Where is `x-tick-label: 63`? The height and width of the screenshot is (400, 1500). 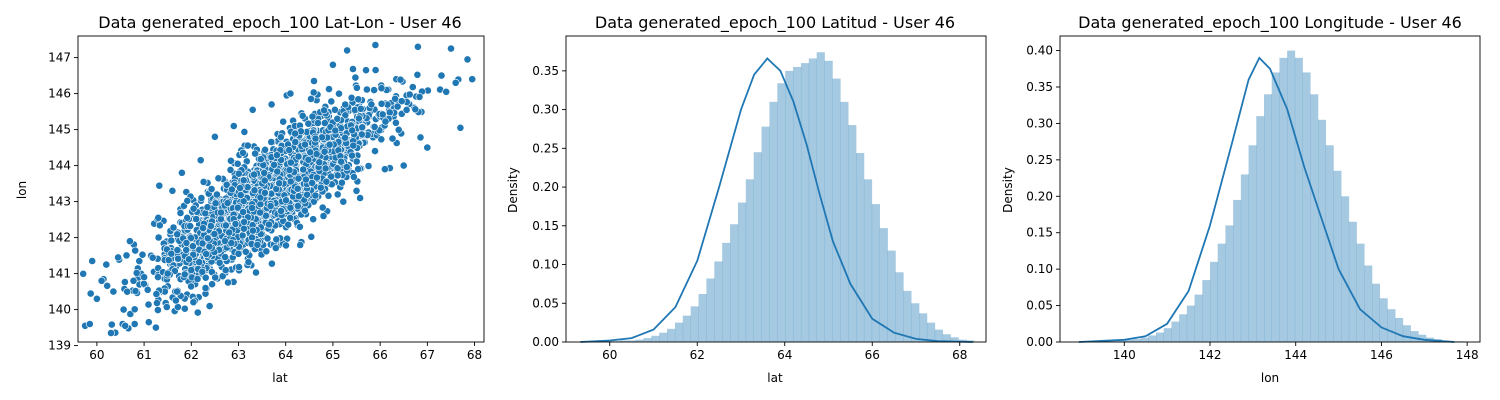
x-tick-label: 63 is located at coordinates (238, 355).